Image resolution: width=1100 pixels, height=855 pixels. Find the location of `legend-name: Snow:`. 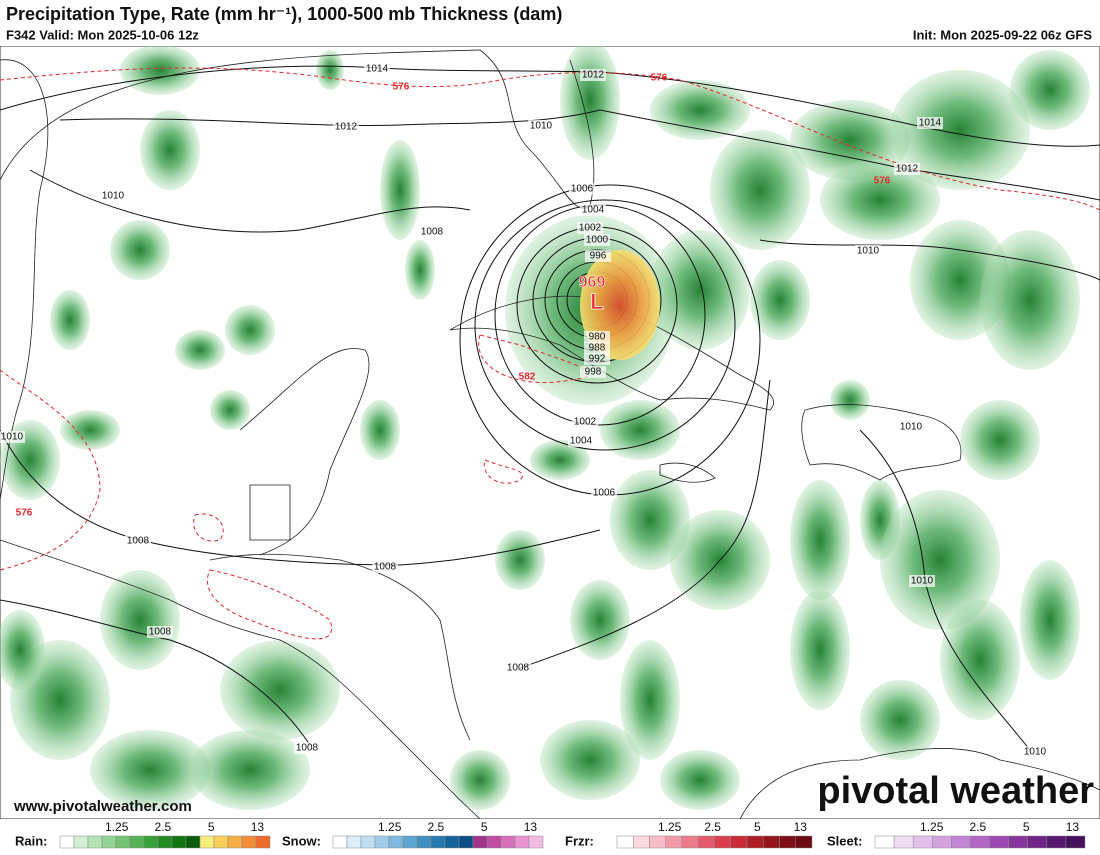

legend-name: Snow: is located at coordinates (301, 840).